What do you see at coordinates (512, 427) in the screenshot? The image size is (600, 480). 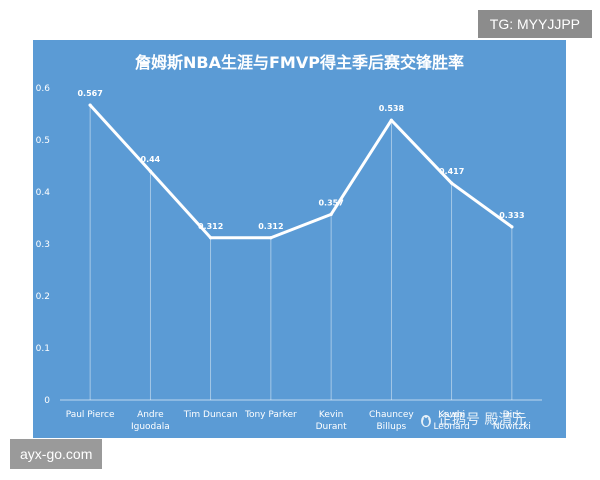 I see `x-tick-label: Nowitzki` at bounding box center [512, 427].